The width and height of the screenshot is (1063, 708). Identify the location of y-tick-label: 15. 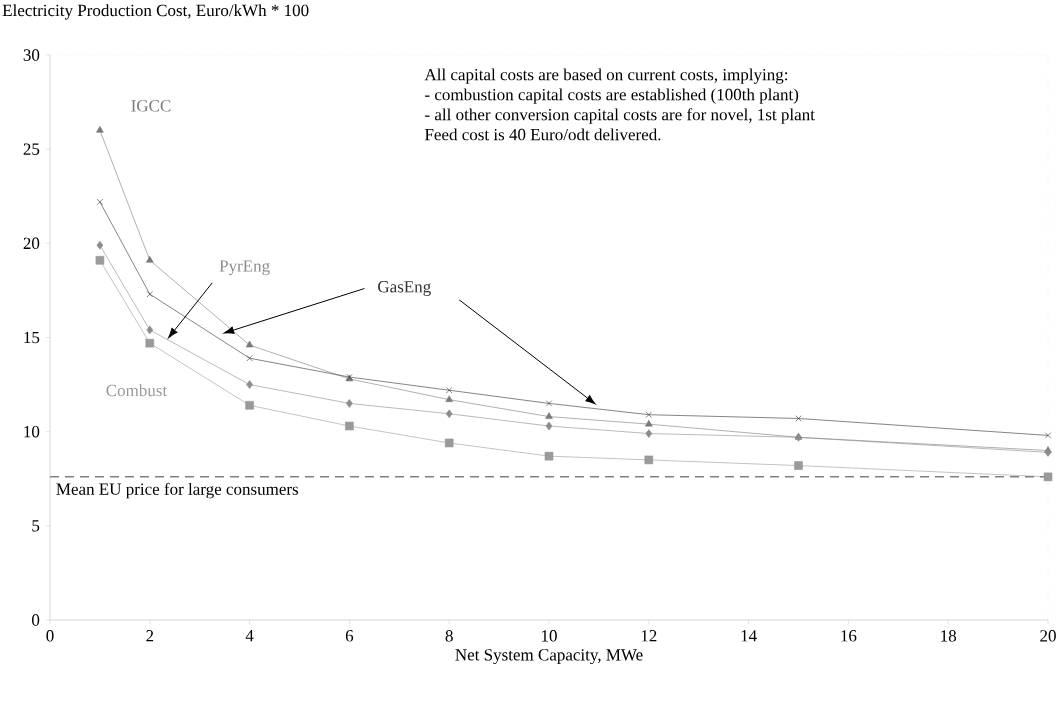
(32, 337).